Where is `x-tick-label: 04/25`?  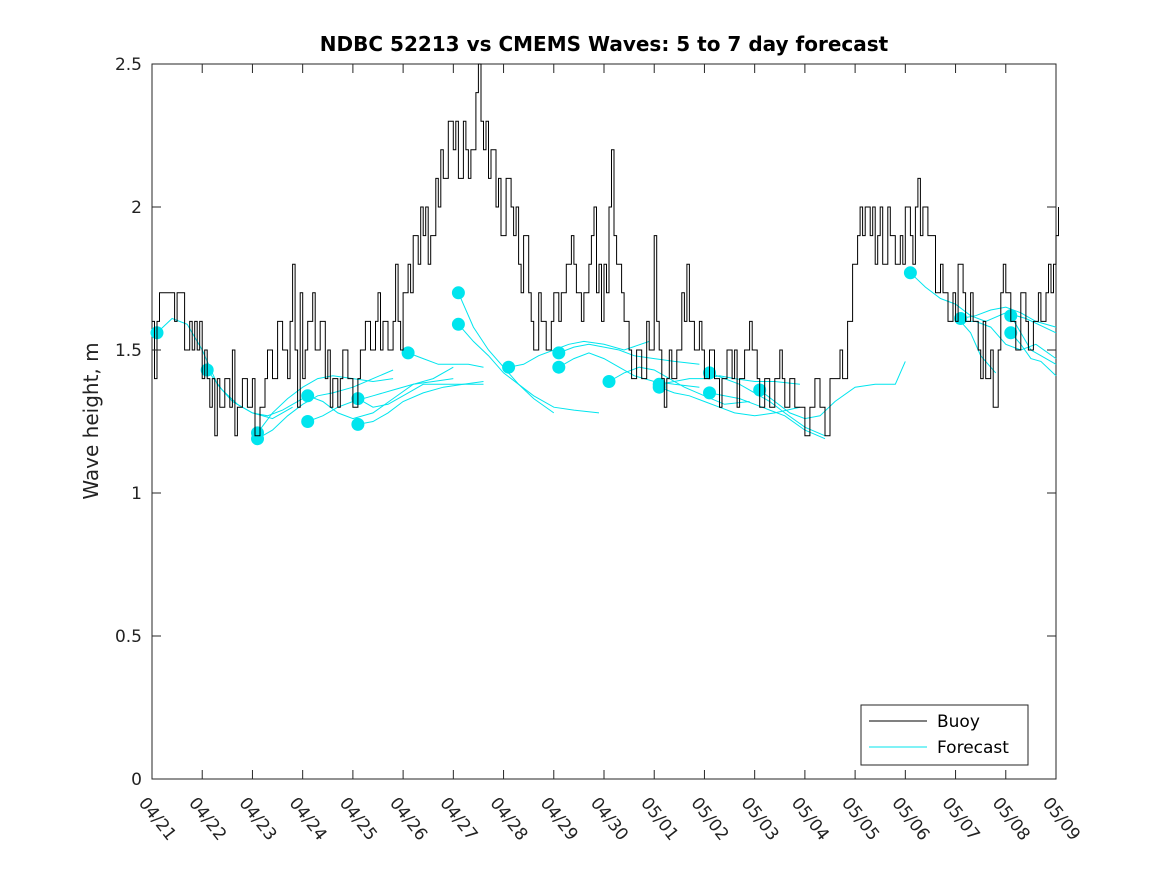 x-tick-label: 04/25 is located at coordinates (358, 819).